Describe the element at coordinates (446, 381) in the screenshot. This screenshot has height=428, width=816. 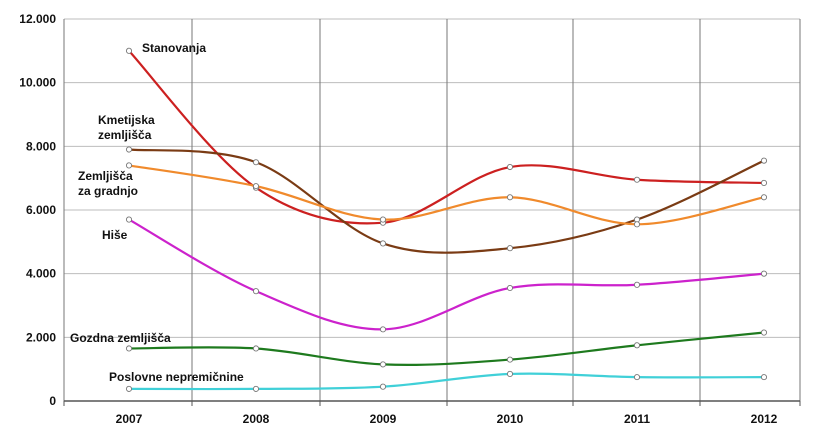
I see `series-line-poslovne-nepremicnine` at that location.